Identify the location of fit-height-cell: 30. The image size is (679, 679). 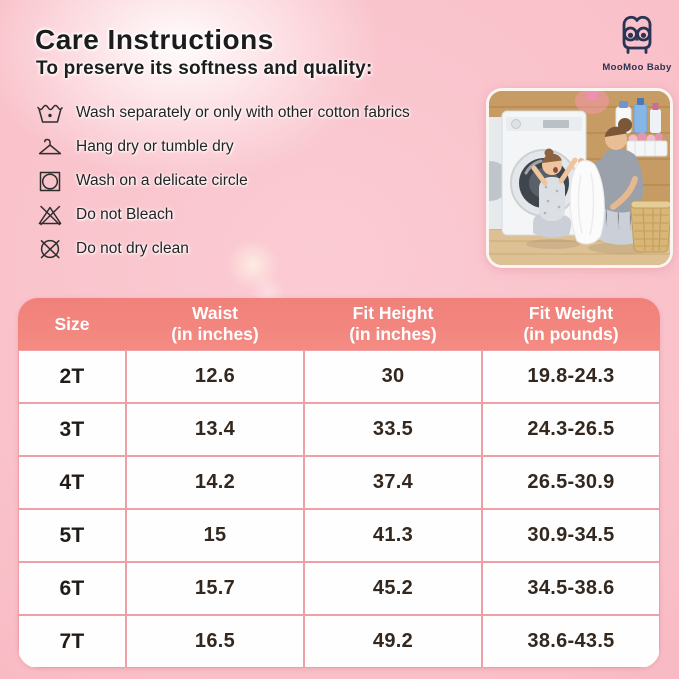
(393, 376).